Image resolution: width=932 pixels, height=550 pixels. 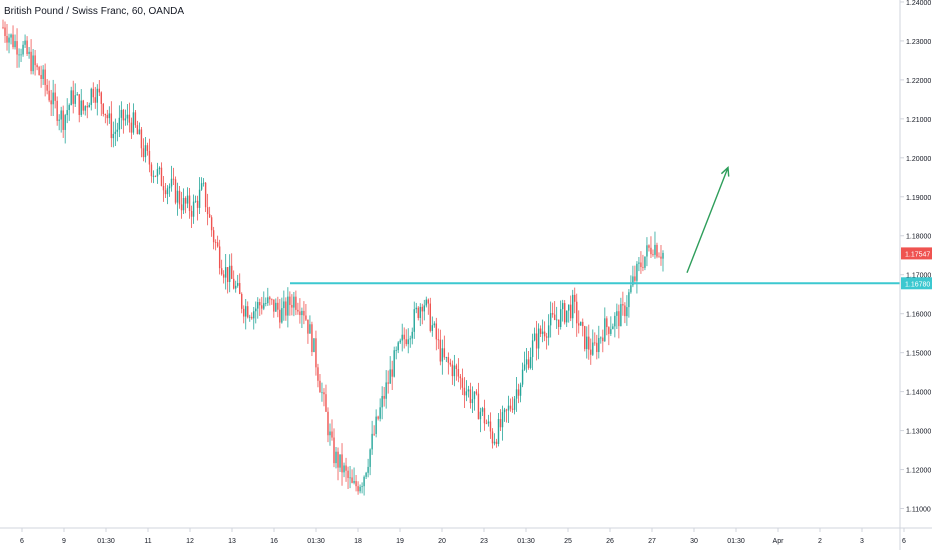 What do you see at coordinates (484, 541) in the screenshot?
I see `time-tick-label: 23` at bounding box center [484, 541].